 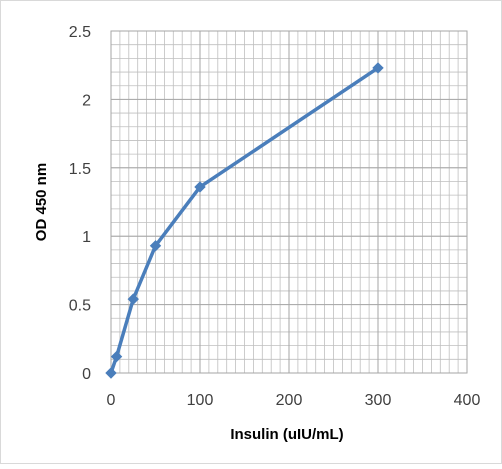 I want to click on y-tick-label: 1.5, so click(x=80, y=169).